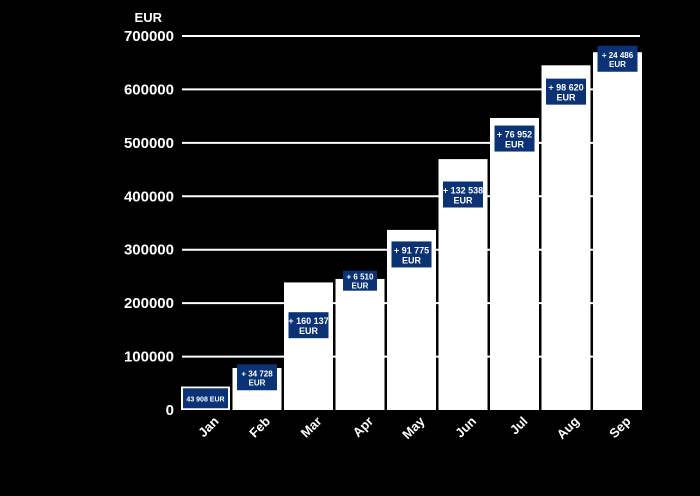 Image resolution: width=700 pixels, height=496 pixels. I want to click on data-label: + 91 775 EUR, so click(411, 255).